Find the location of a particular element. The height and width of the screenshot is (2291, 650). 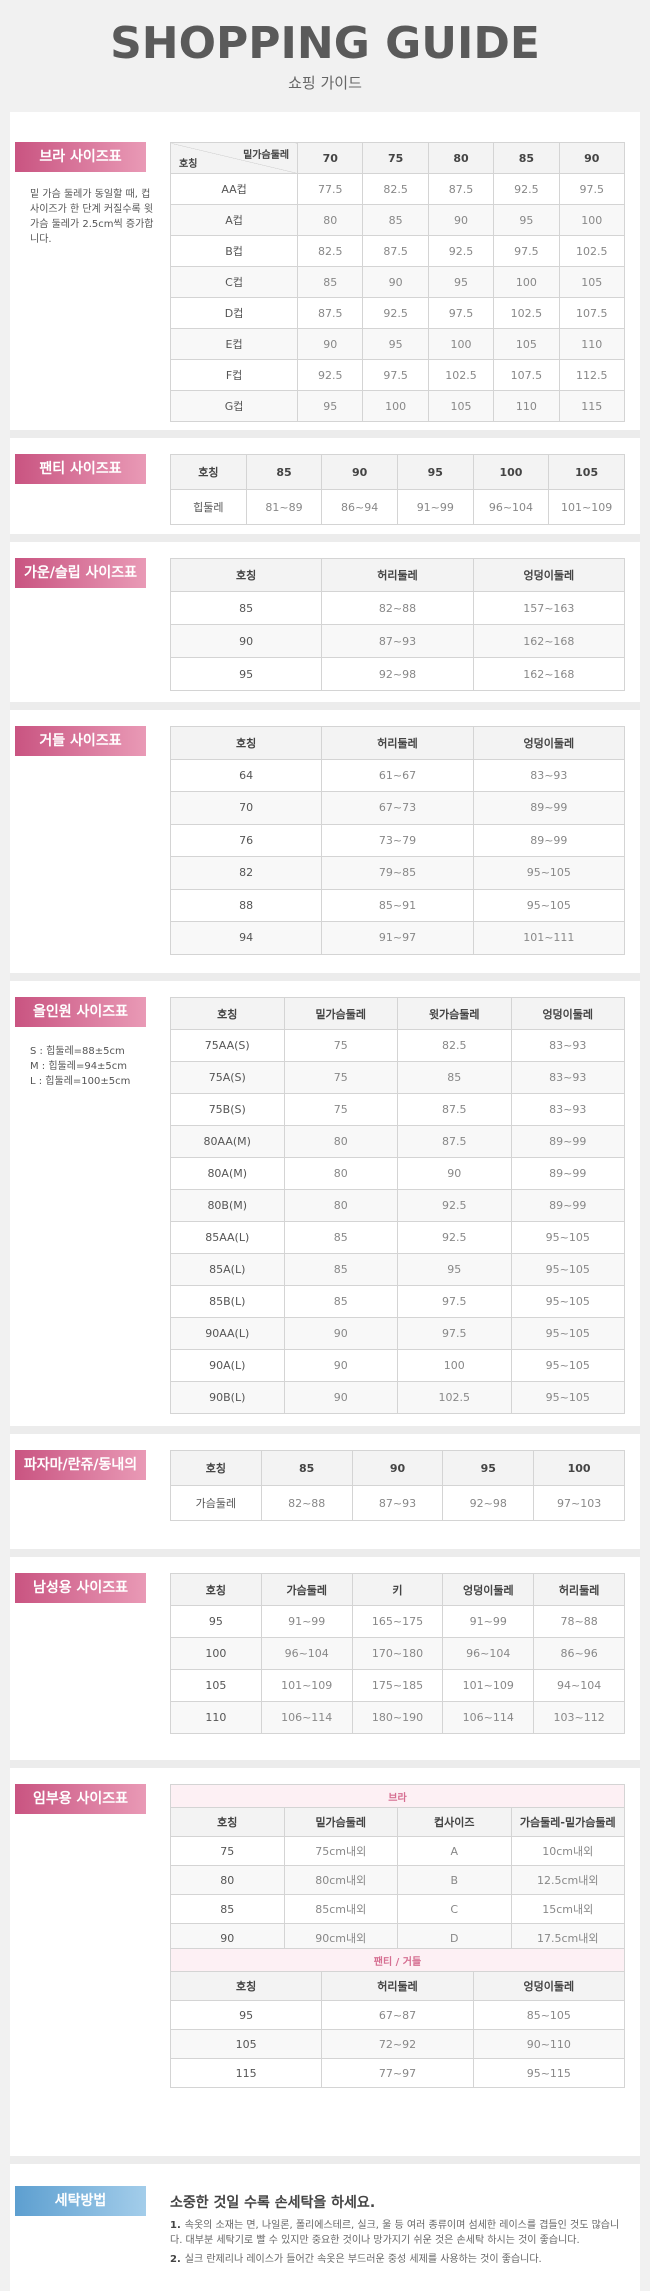

header-row: 호칭 밑가슴둘레 컵사이즈 가슴둘레-밑가슴둘레 is located at coordinates (397, 1822).